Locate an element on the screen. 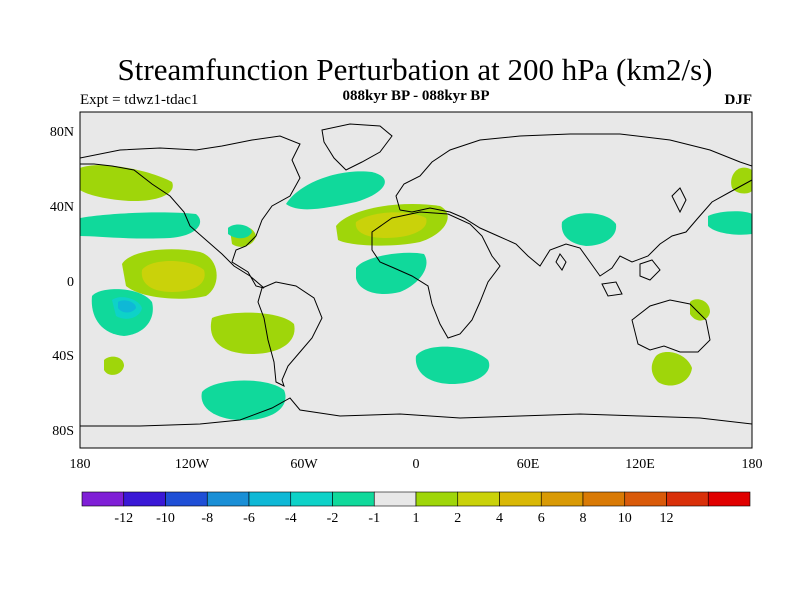  experiment-label: Expt = tdwz1-tdac1 is located at coordinates (139, 100).